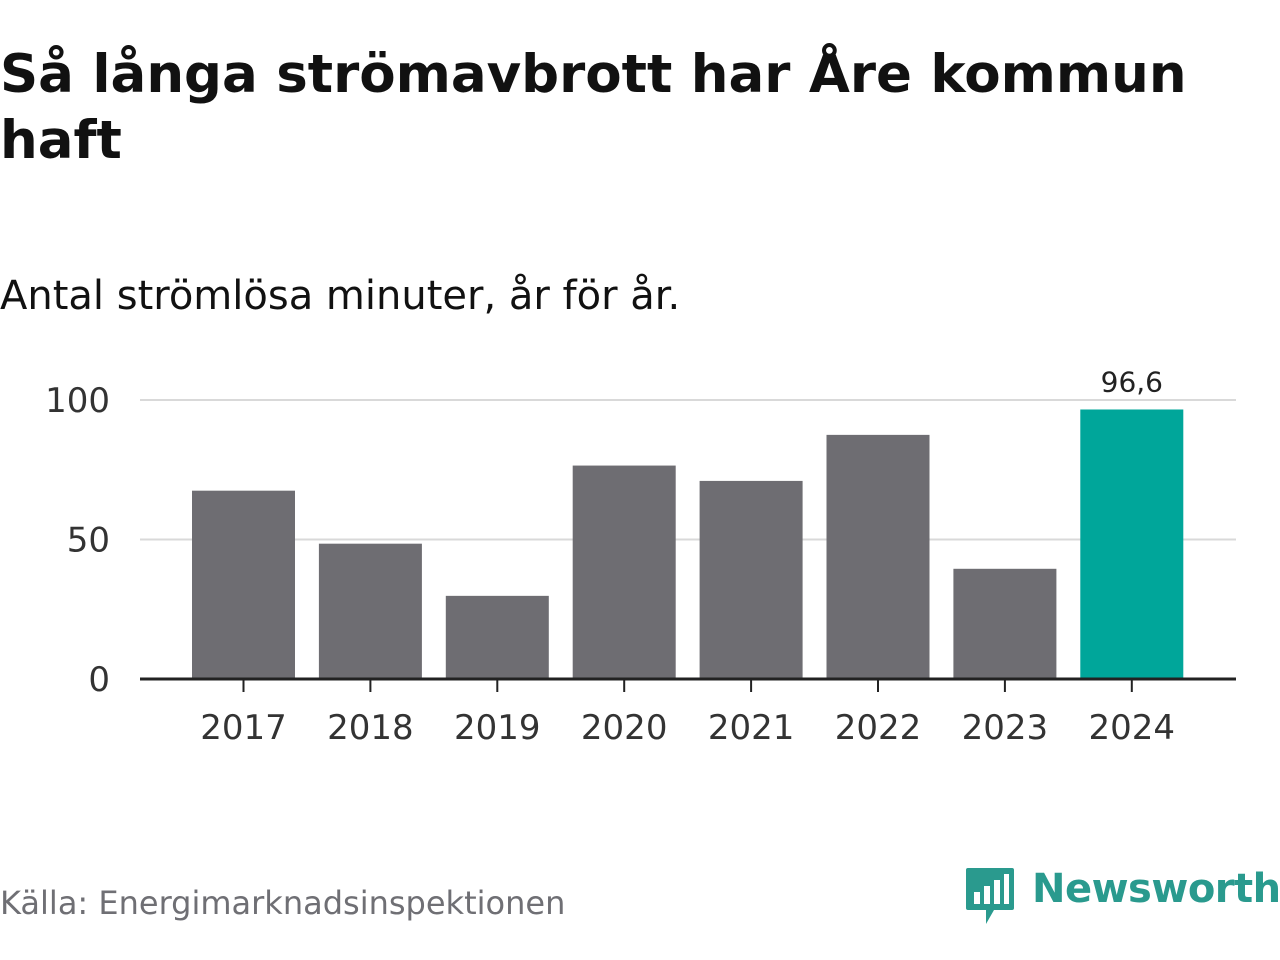  I want to click on newsworthy-logo: Newsworthy, so click(1122, 897).